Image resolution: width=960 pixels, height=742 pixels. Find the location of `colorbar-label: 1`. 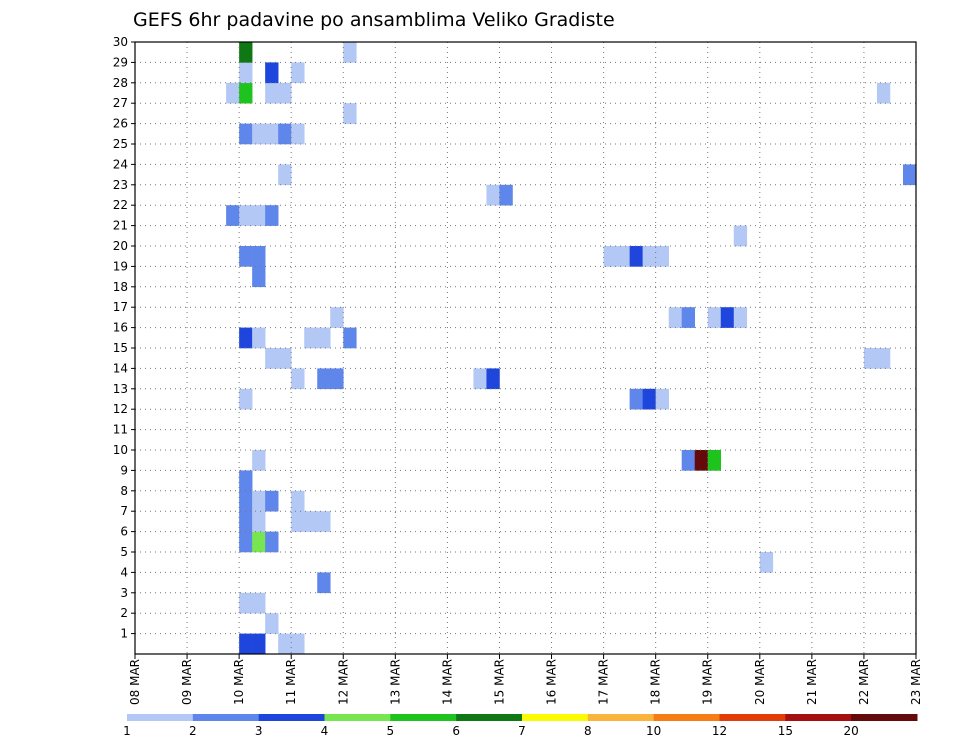

colorbar-label: 1 is located at coordinates (127, 731).